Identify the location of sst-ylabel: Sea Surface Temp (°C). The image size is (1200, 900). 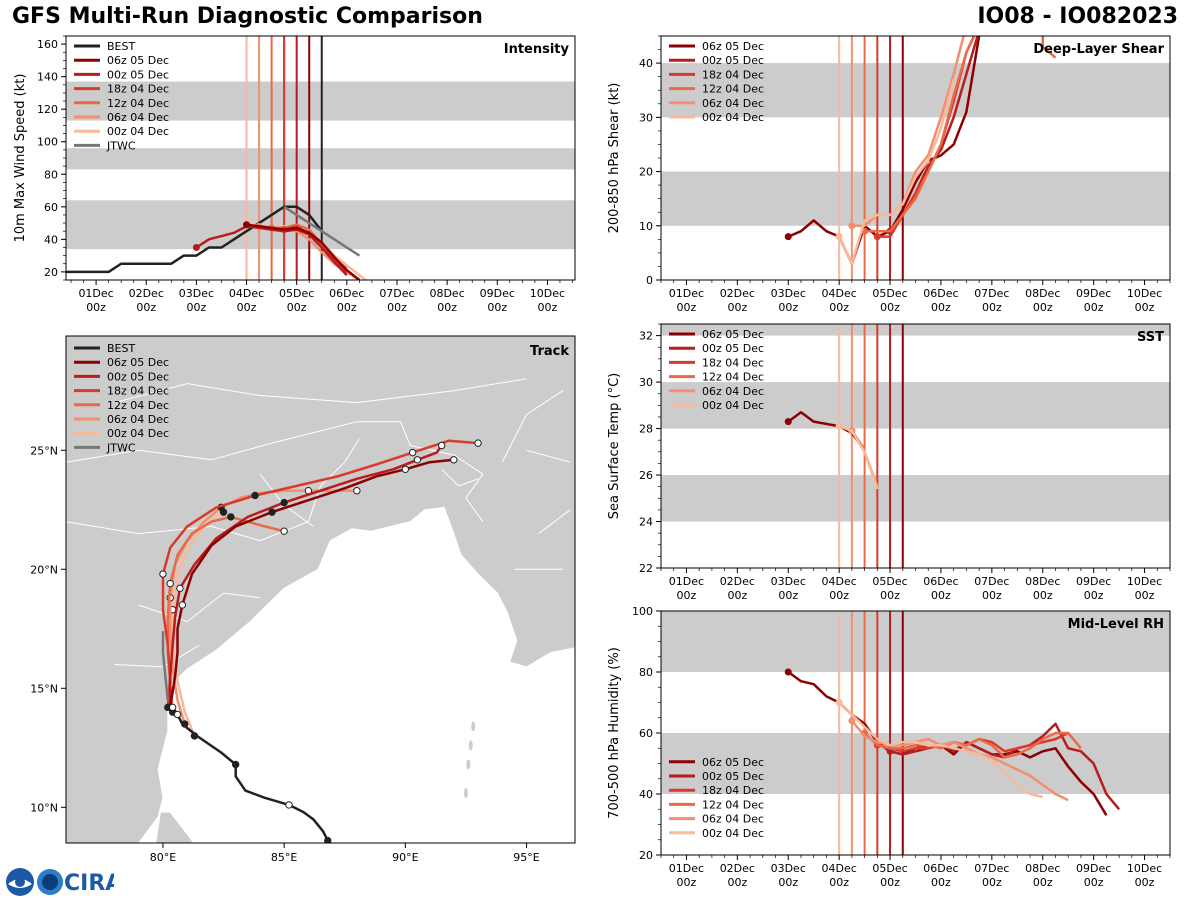
(614, 446).